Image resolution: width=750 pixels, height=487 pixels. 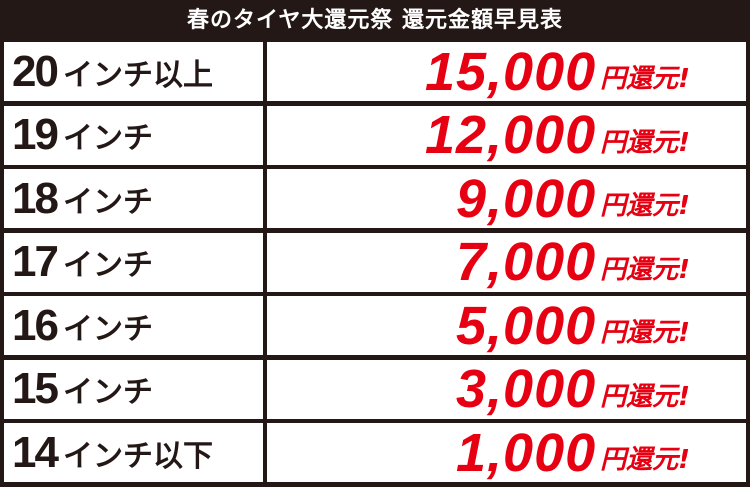 I want to click on table-row: 17 インチ 7,000 円還元!, so click(x=375, y=262).